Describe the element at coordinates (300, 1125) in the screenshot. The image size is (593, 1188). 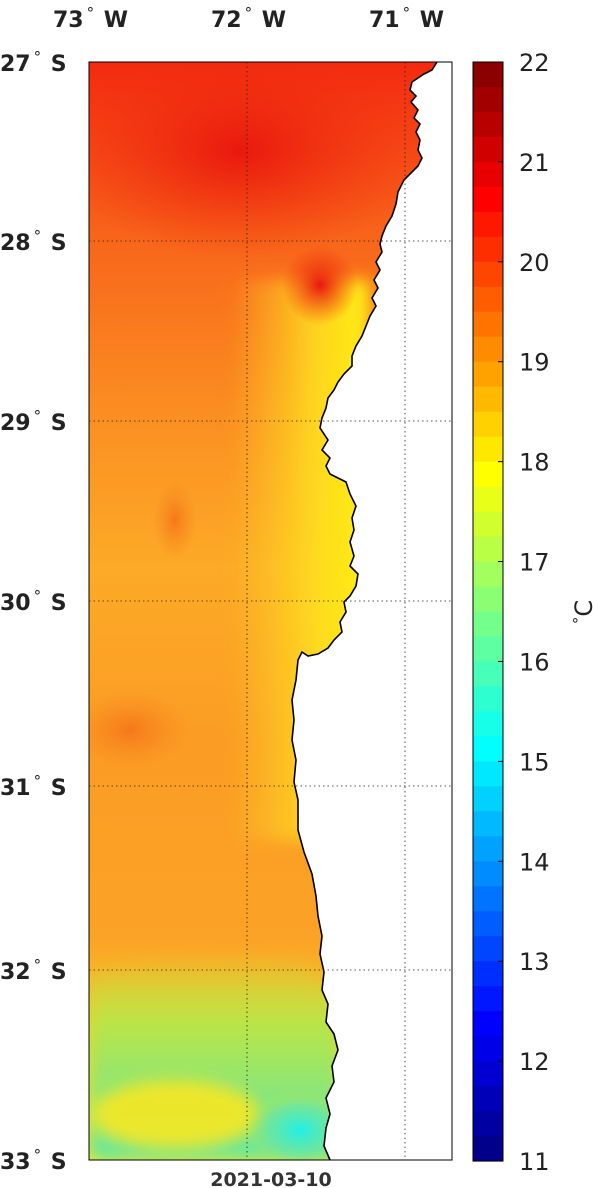
I see `sst-cyan-patch` at that location.